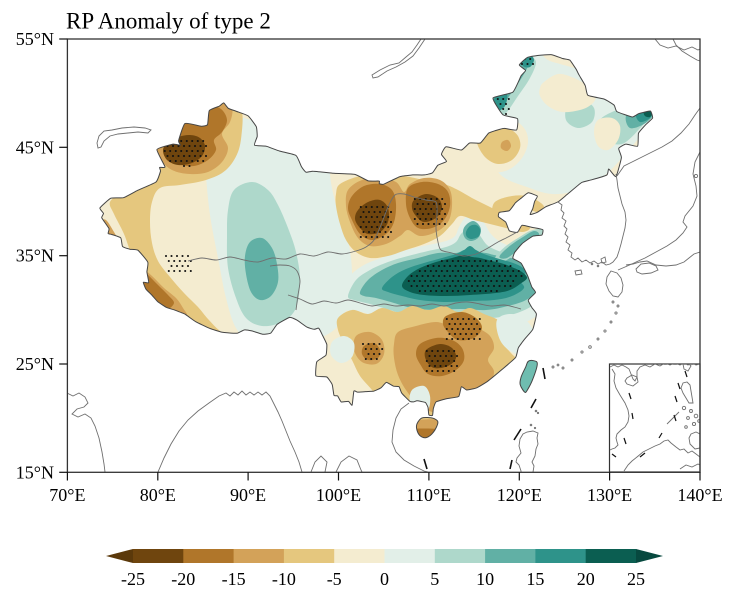  Describe the element at coordinates (485, 579) in the screenshot. I see `svg-text: 10` at that location.